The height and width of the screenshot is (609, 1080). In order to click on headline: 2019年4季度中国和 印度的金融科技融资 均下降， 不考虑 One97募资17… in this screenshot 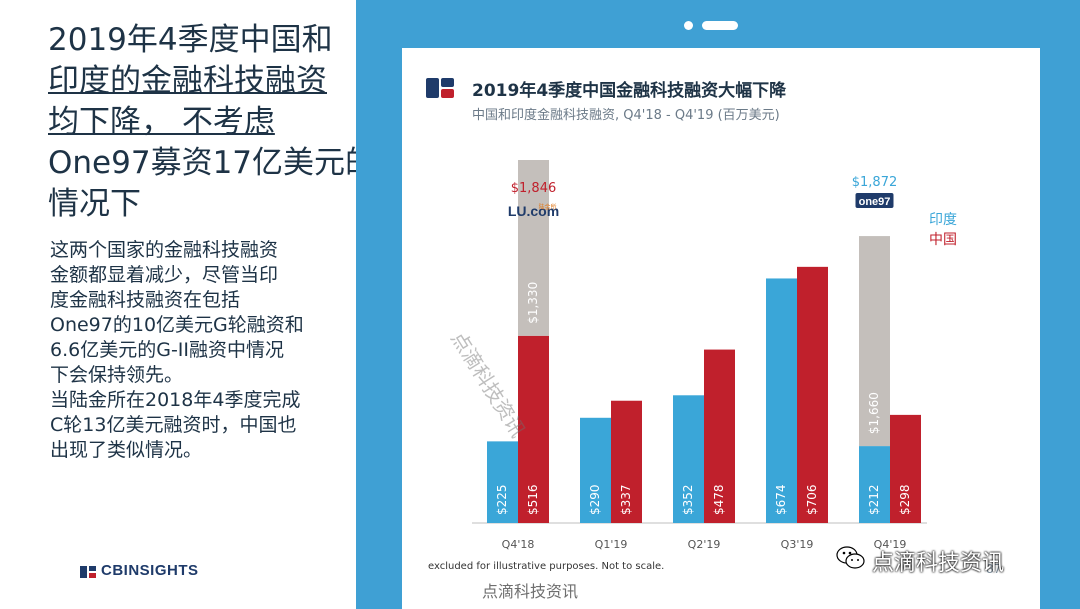, I will do `click(212, 122)`.